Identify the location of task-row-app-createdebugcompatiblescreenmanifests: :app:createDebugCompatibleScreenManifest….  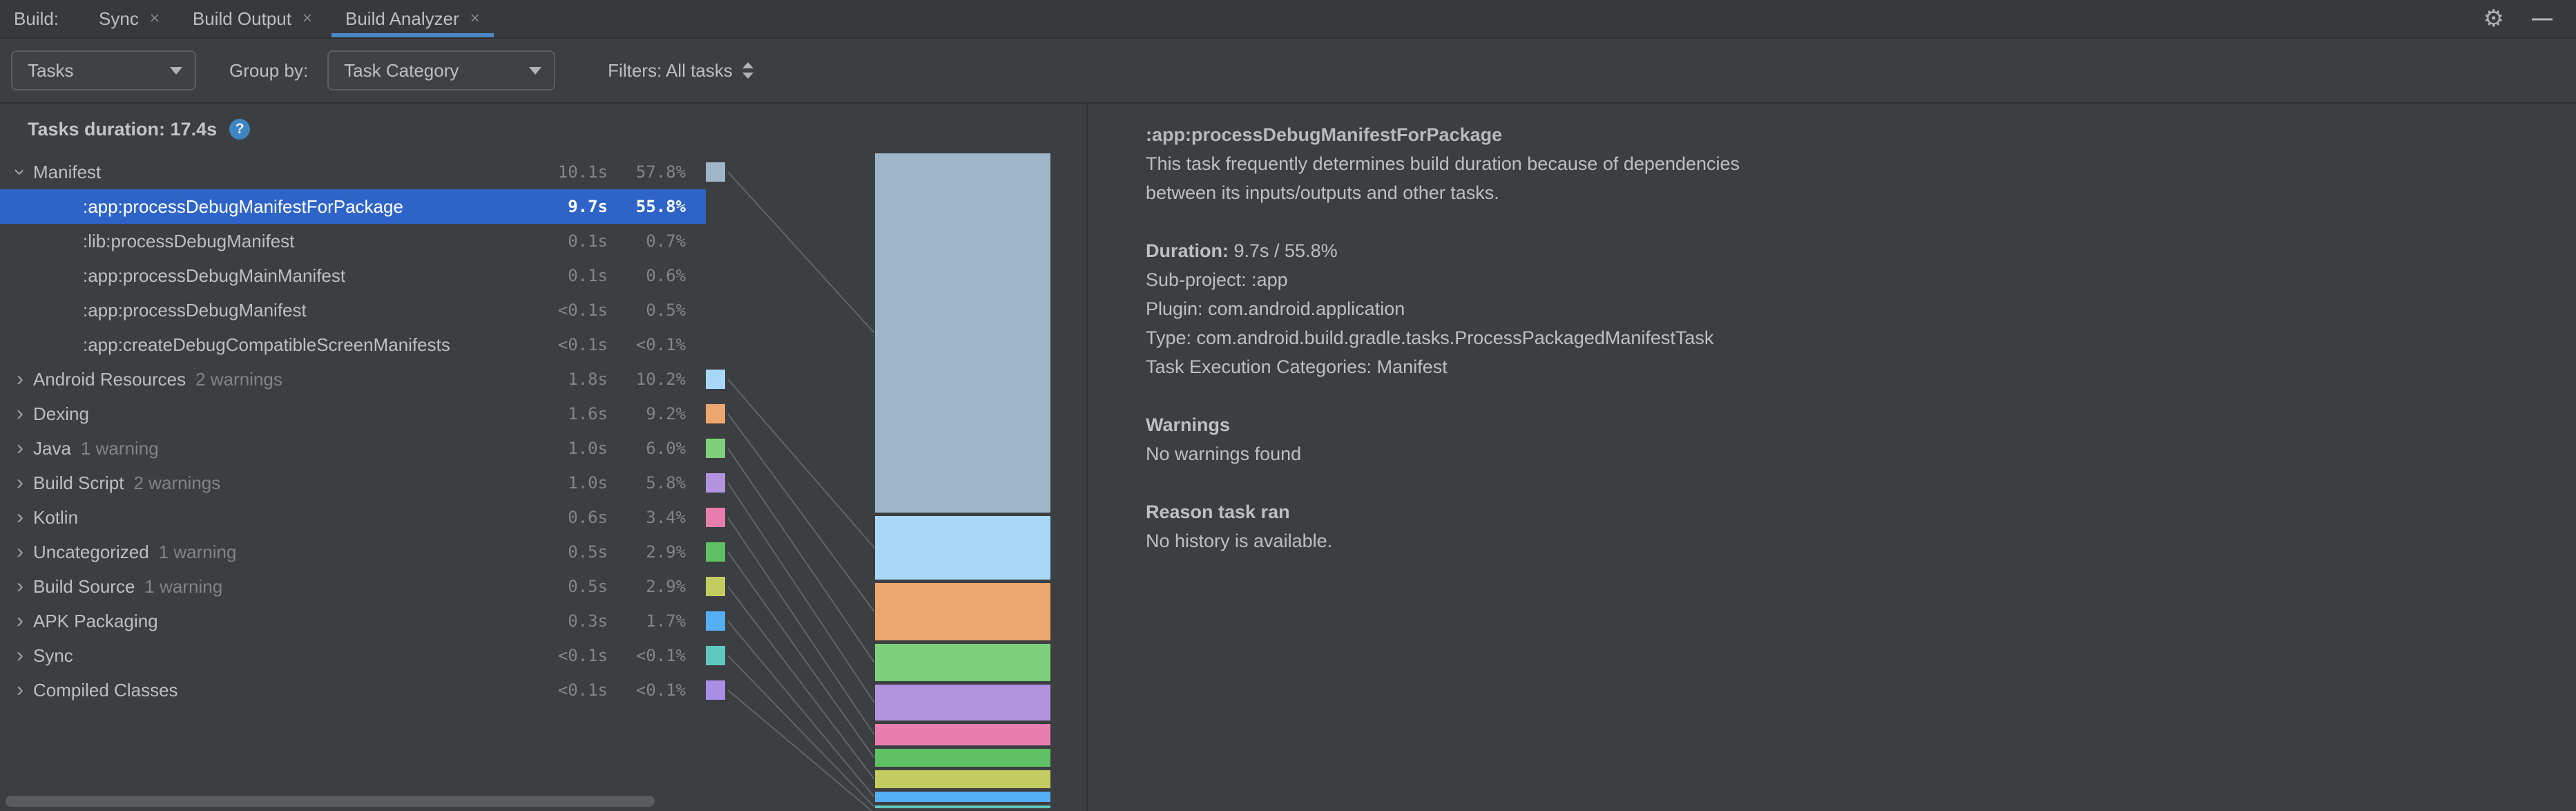
(434, 344).